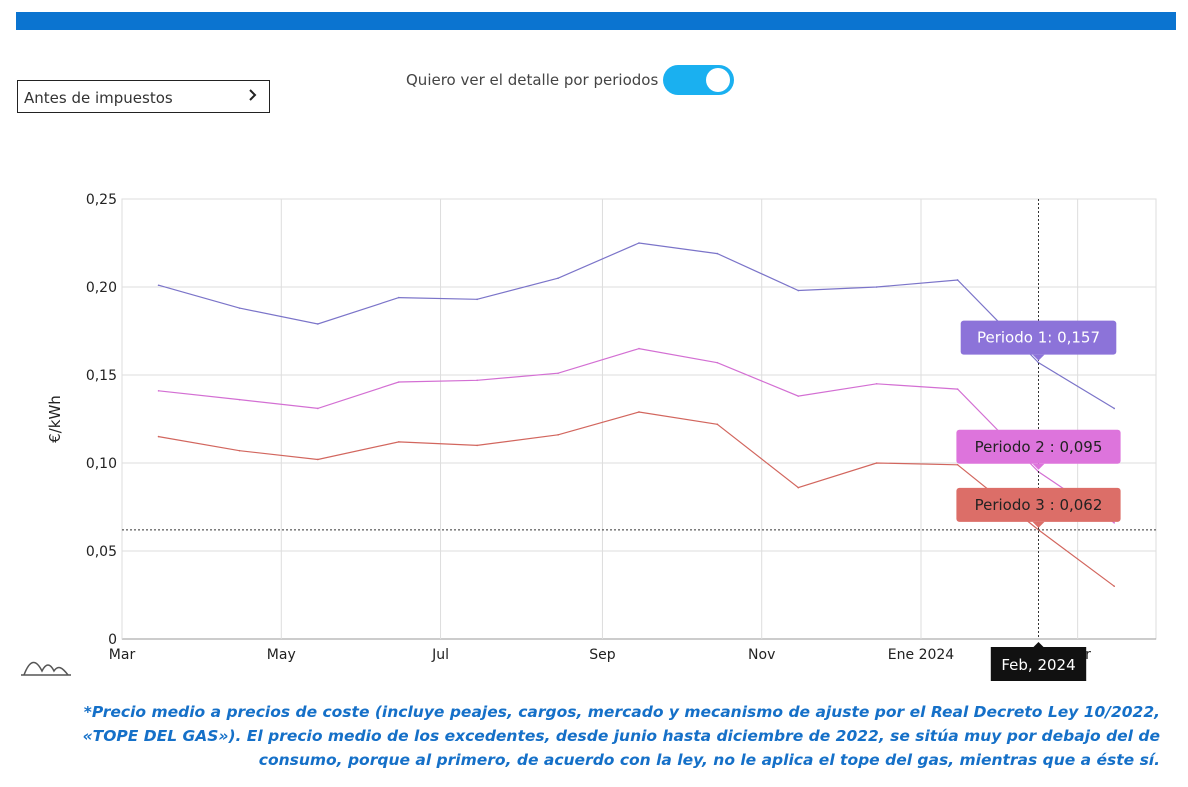 The width and height of the screenshot is (1188, 787). Describe the element at coordinates (101, 376) in the screenshot. I see `y-tick-label: 0,15` at that location.